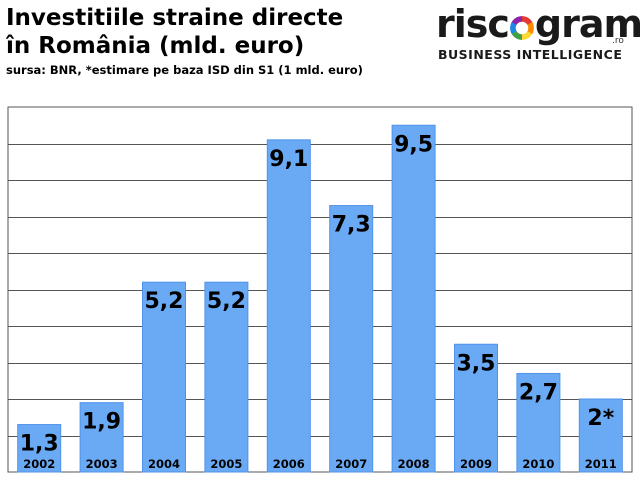 This screenshot has height=480, width=640. What do you see at coordinates (476, 363) in the screenshot?
I see `data-label: 3,5` at bounding box center [476, 363].